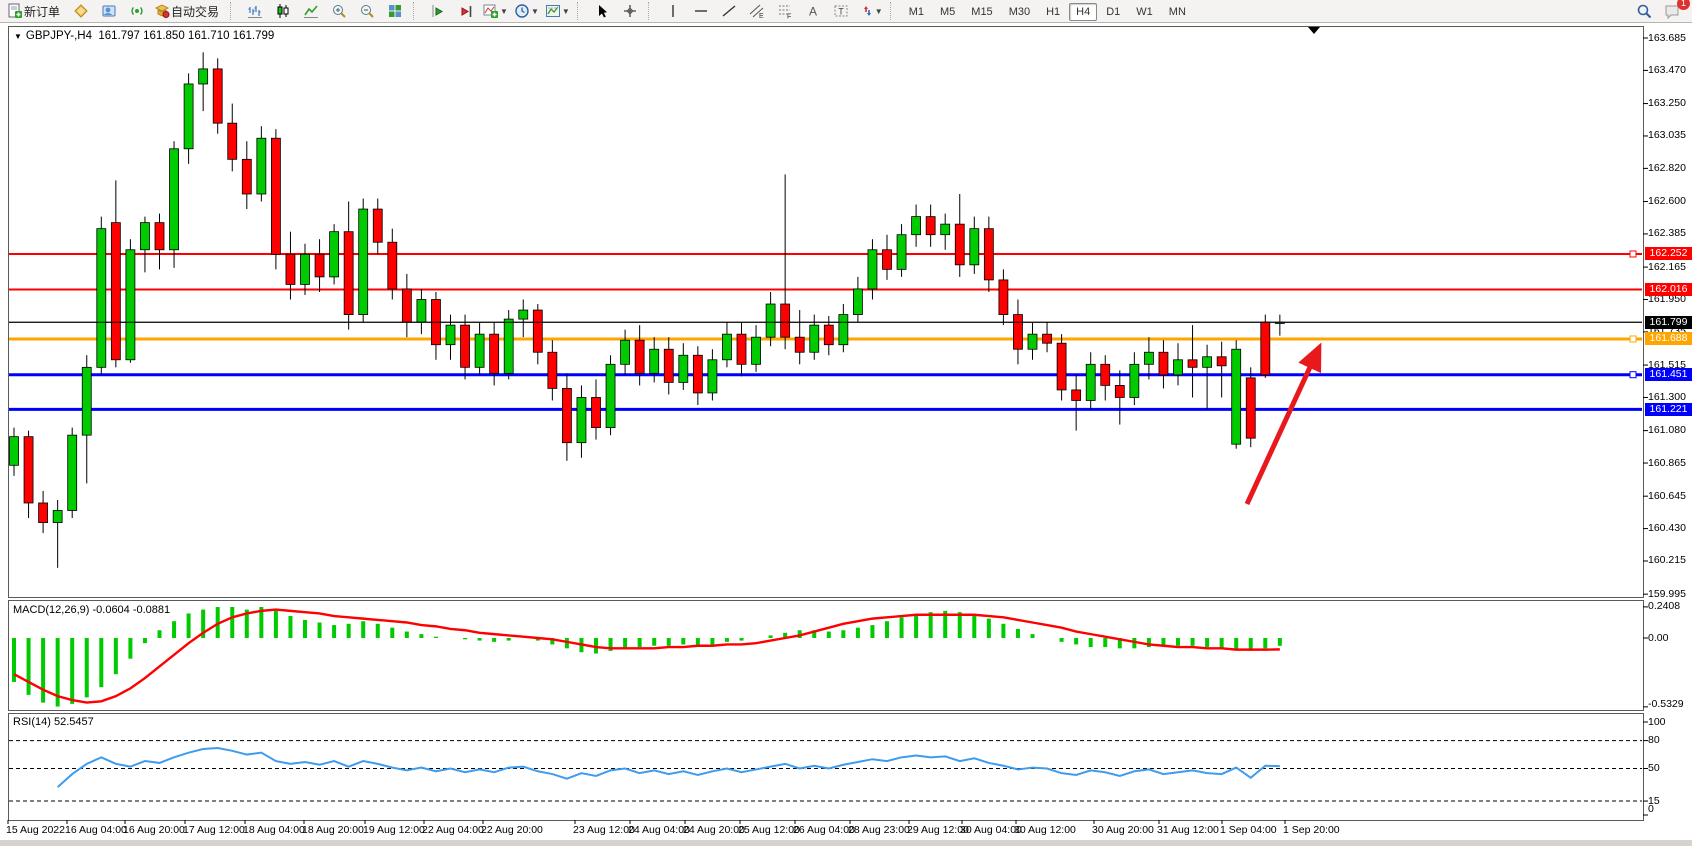  I want to click on signal-button, so click(137, 11).